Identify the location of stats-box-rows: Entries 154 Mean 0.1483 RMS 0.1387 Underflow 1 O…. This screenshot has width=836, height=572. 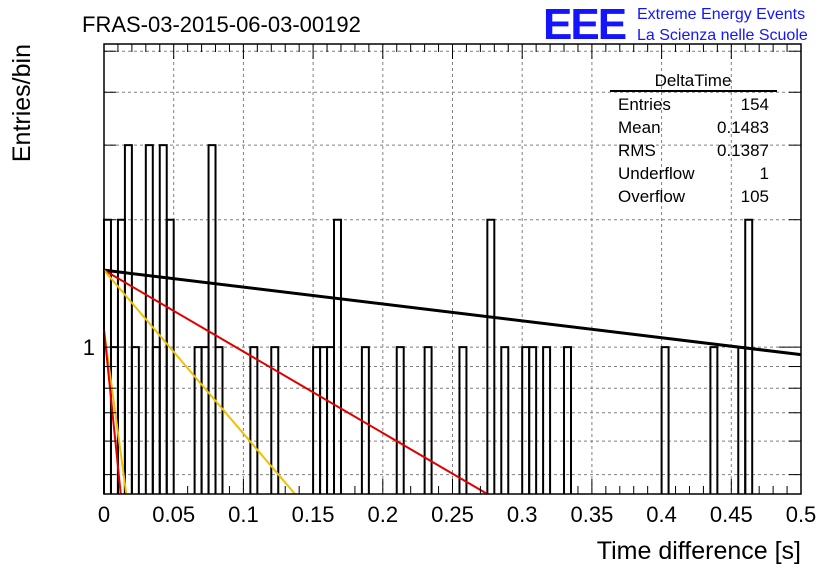
(693, 150).